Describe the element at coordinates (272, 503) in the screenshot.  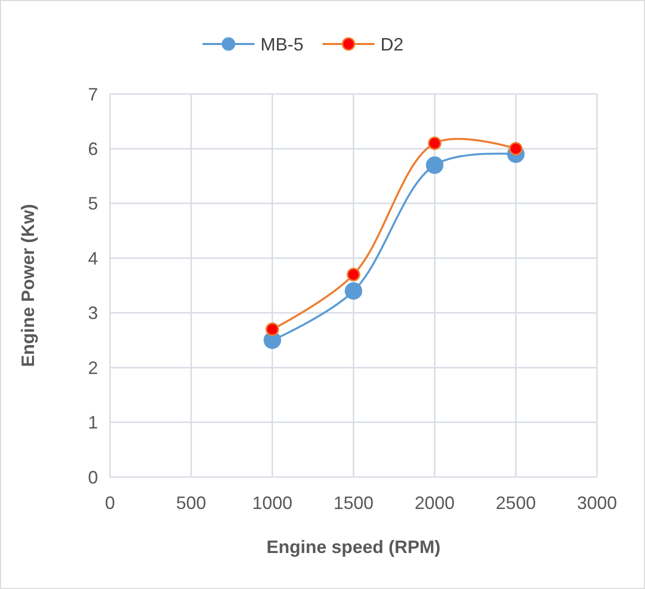
I see `x-tick-label: 1000` at that location.